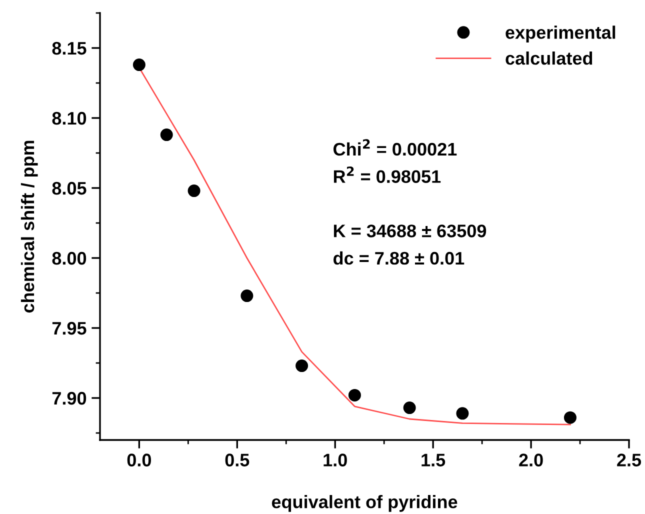 The width and height of the screenshot is (645, 514). I want to click on x-tick-label: 2.0, so click(531, 460).